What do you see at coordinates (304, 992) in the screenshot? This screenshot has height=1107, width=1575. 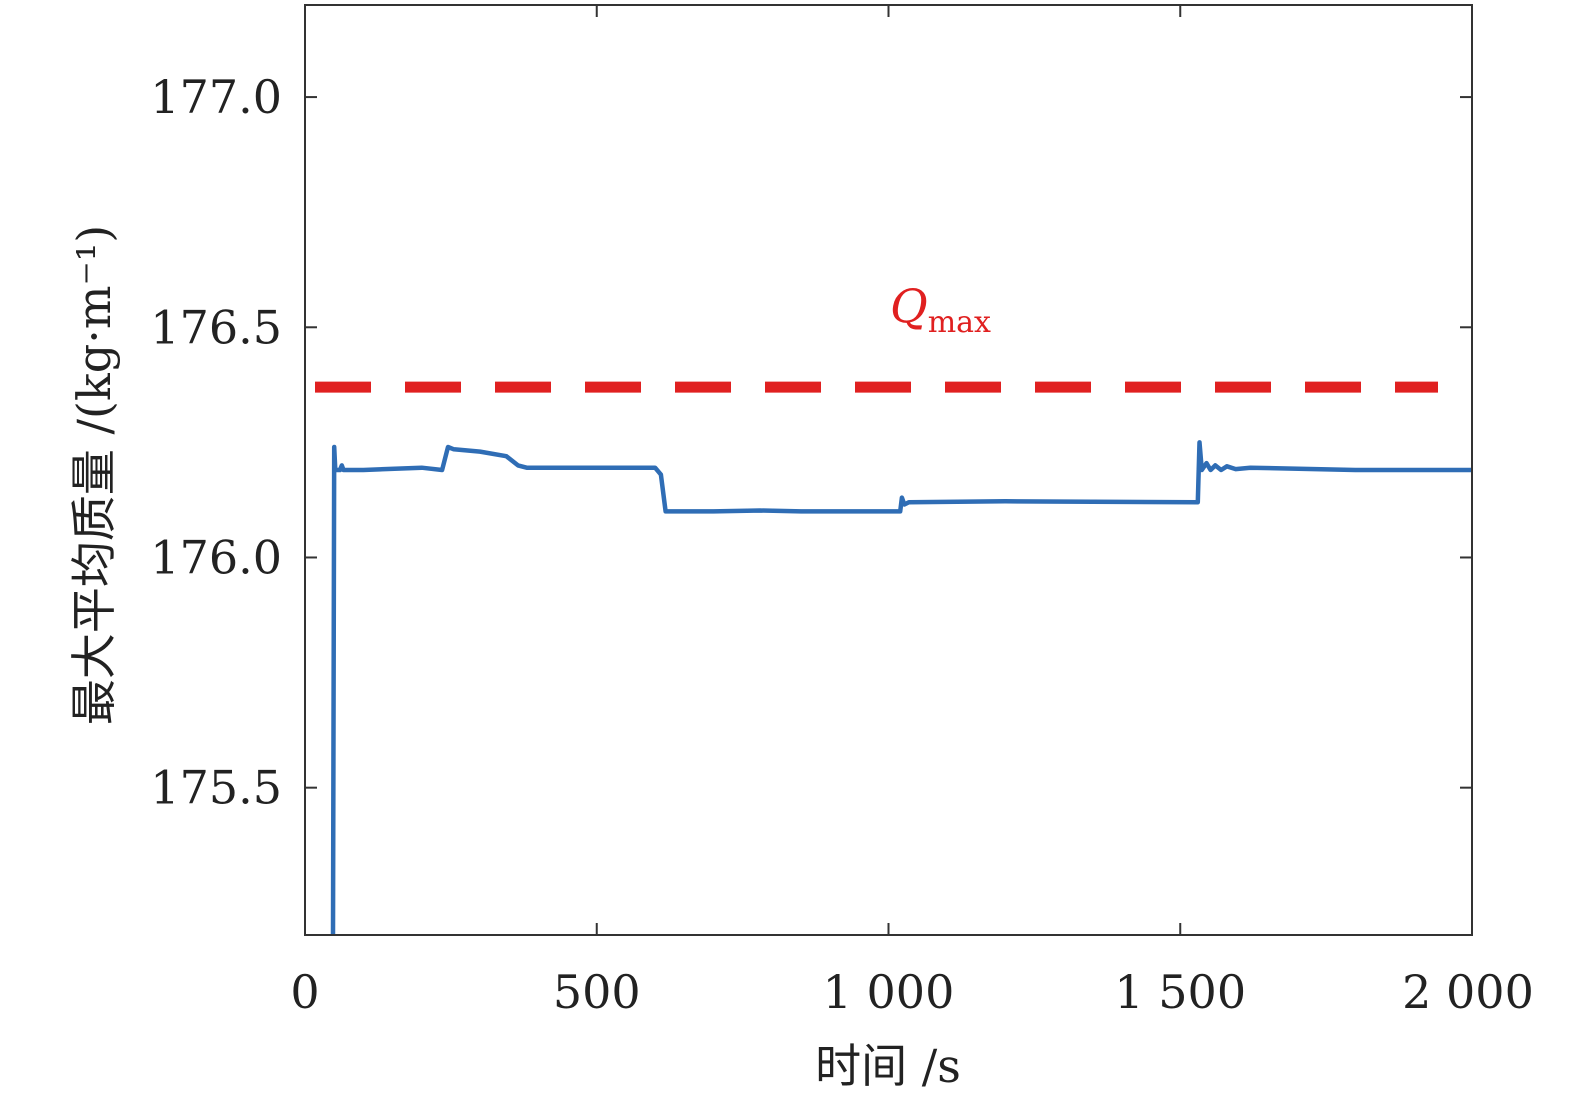 I see `x-tick-label: 0` at bounding box center [304, 992].